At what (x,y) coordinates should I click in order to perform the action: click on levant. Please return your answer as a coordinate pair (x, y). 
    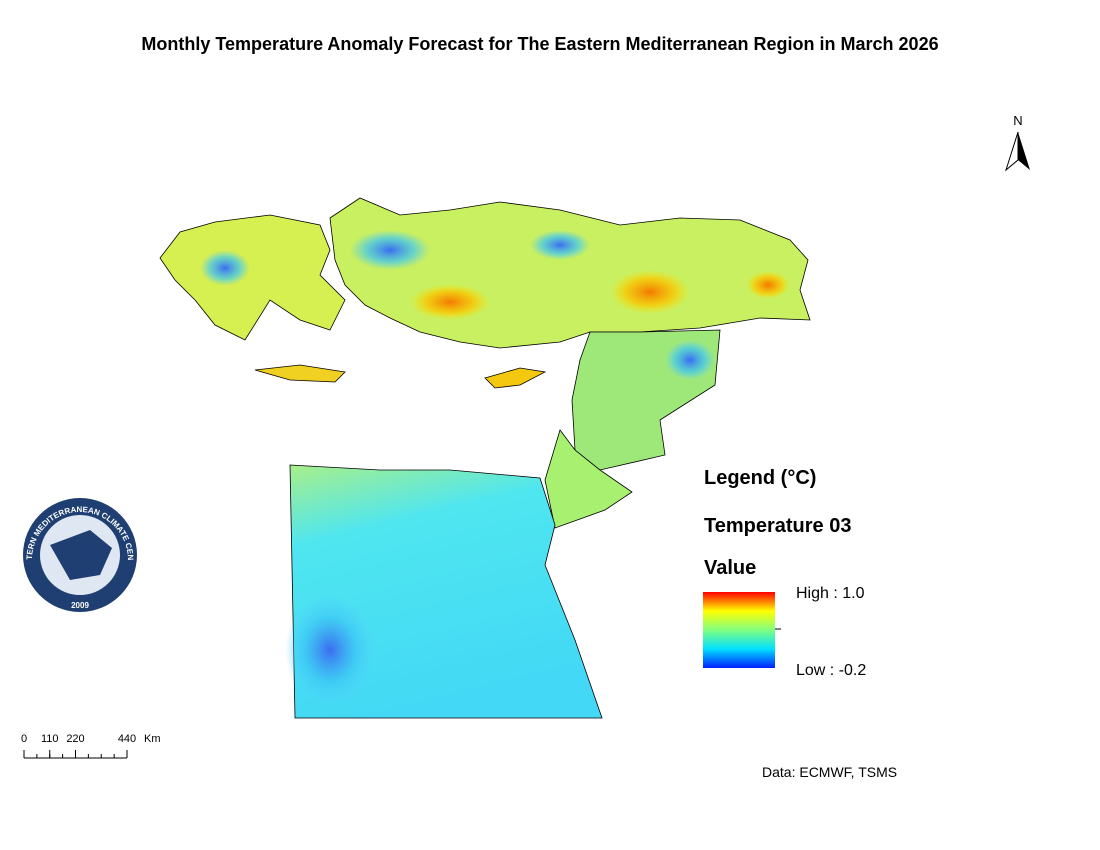
    Looking at the image, I should click on (588, 479).